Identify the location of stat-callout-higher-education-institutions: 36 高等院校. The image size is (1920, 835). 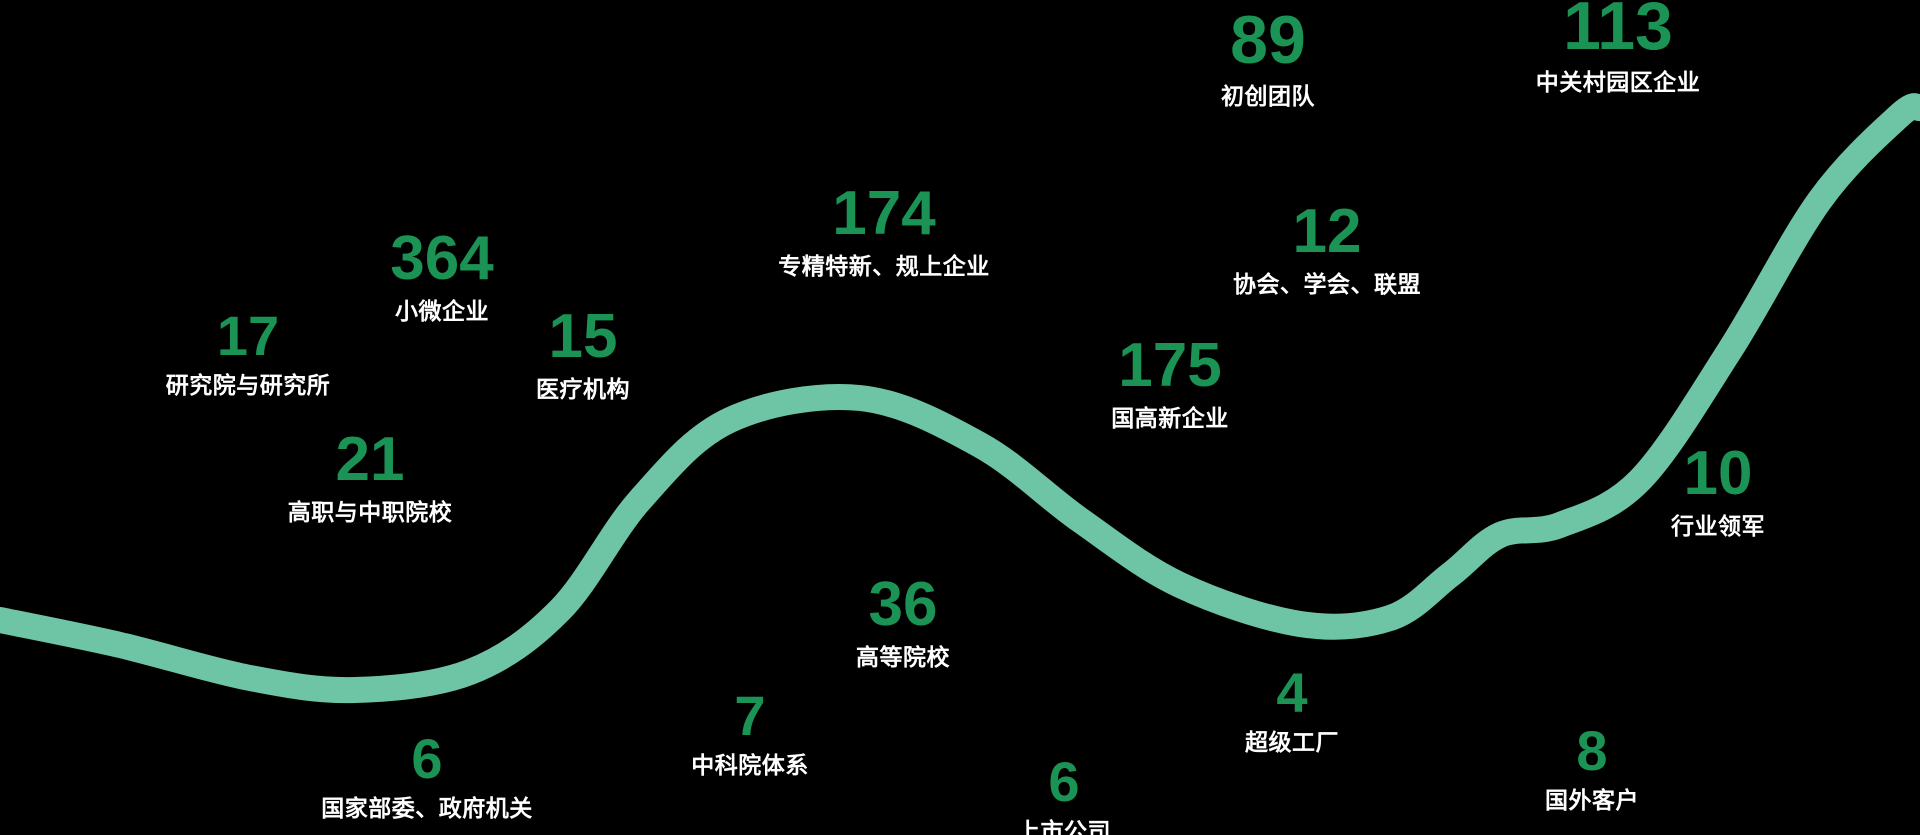
(903, 622).